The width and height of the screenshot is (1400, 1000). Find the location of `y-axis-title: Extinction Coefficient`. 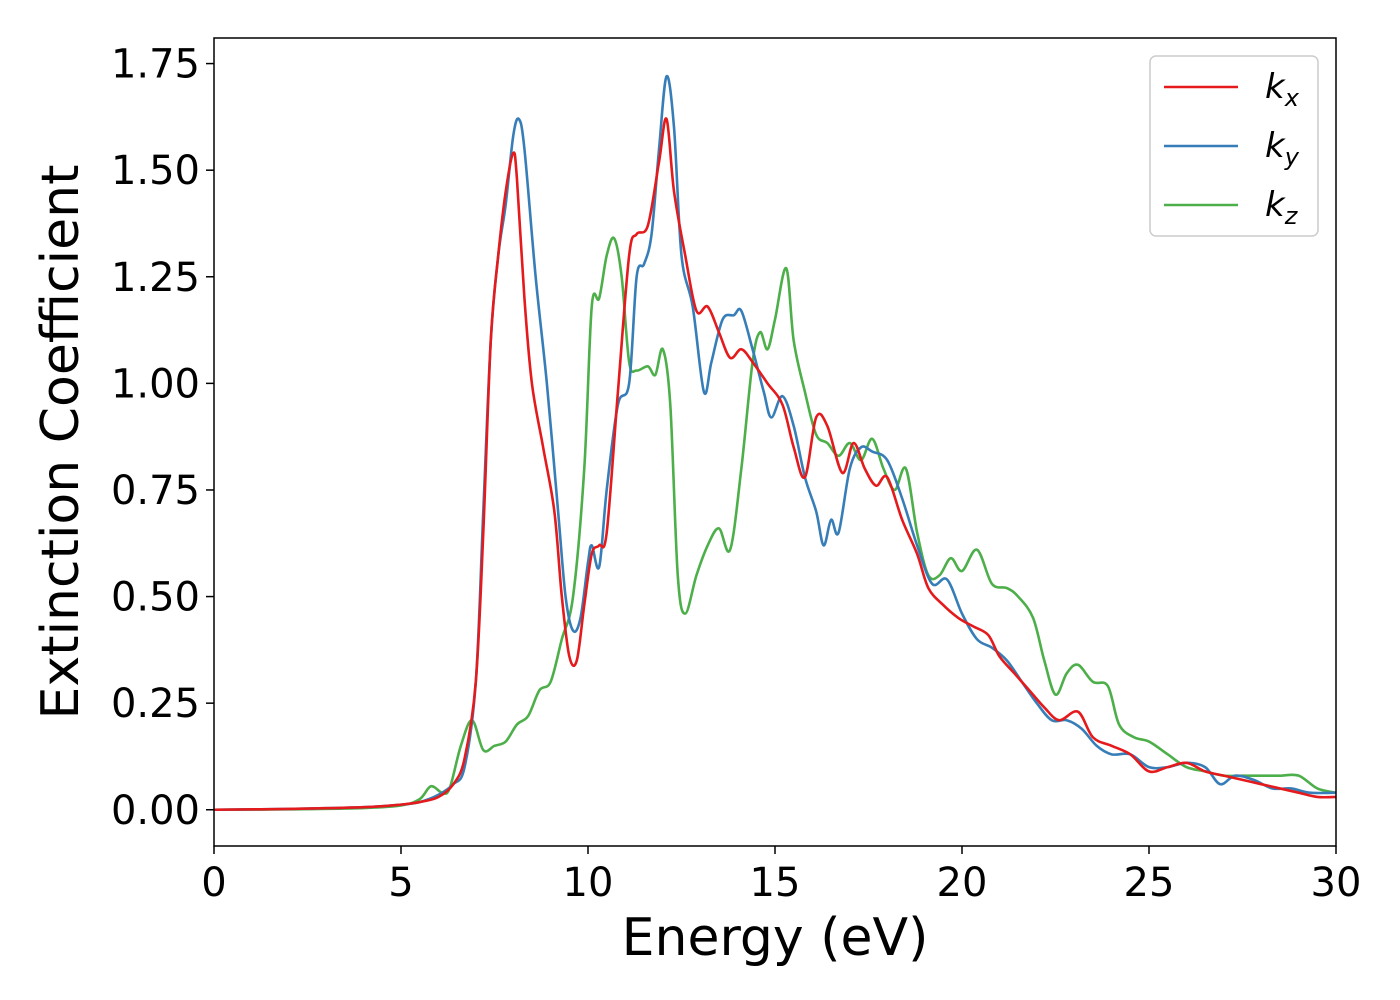

y-axis-title: Extinction Coefficient is located at coordinates (61, 442).